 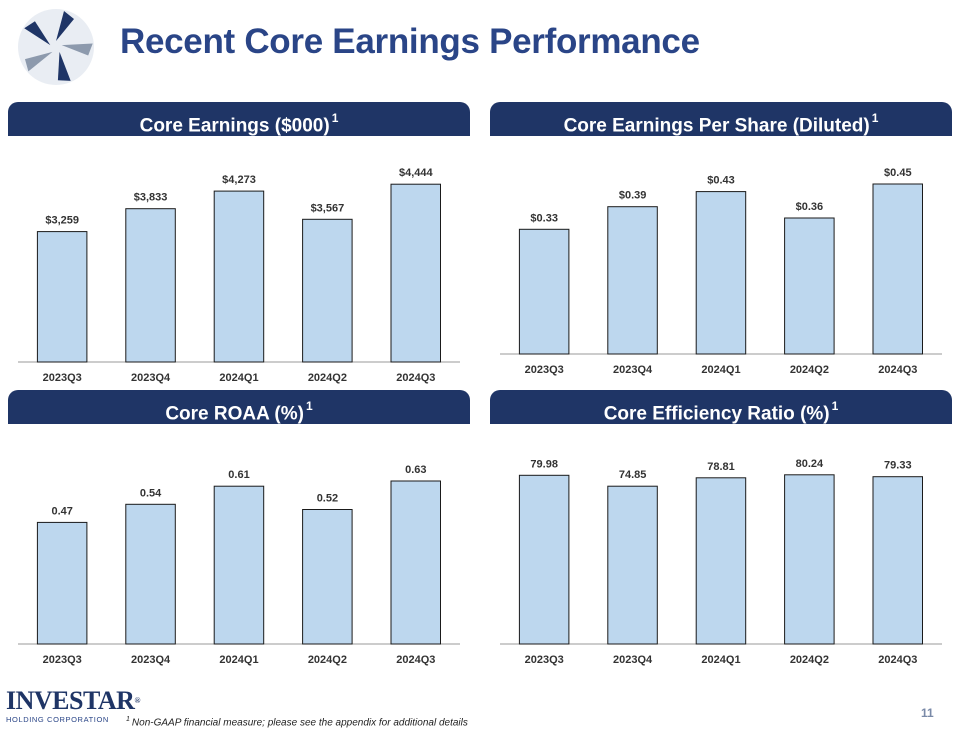 I want to click on panel-title: Core ROAA (%), so click(x=234, y=414).